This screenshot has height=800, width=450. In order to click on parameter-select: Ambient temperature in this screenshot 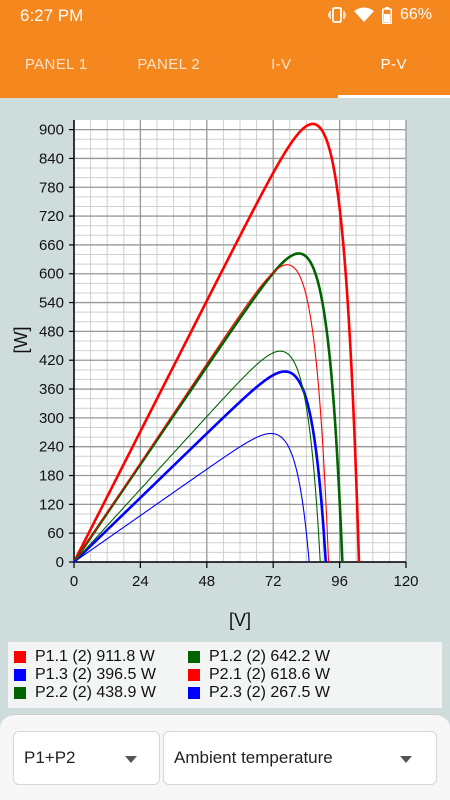, I will do `click(300, 758)`.